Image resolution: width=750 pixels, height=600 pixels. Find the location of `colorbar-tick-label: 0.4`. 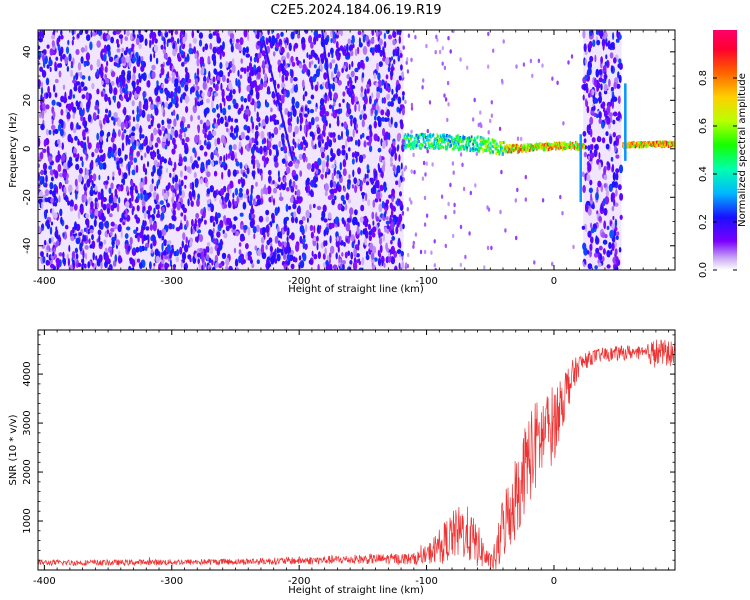

colorbar-tick-label: 0.4 is located at coordinates (703, 174).